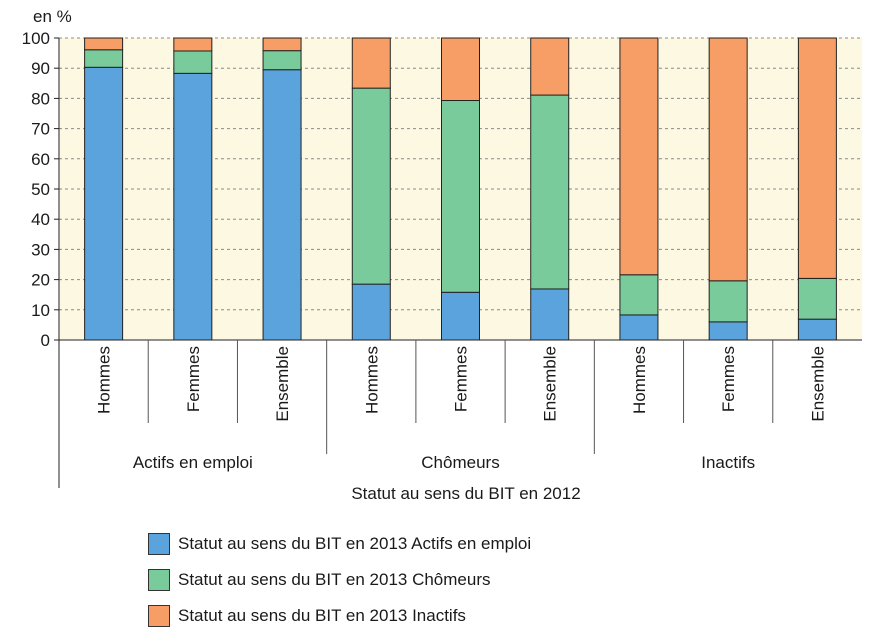 The height and width of the screenshot is (634, 871). Describe the element at coordinates (36, 38) in the screenshot. I see `y-tick-label: 100` at that location.